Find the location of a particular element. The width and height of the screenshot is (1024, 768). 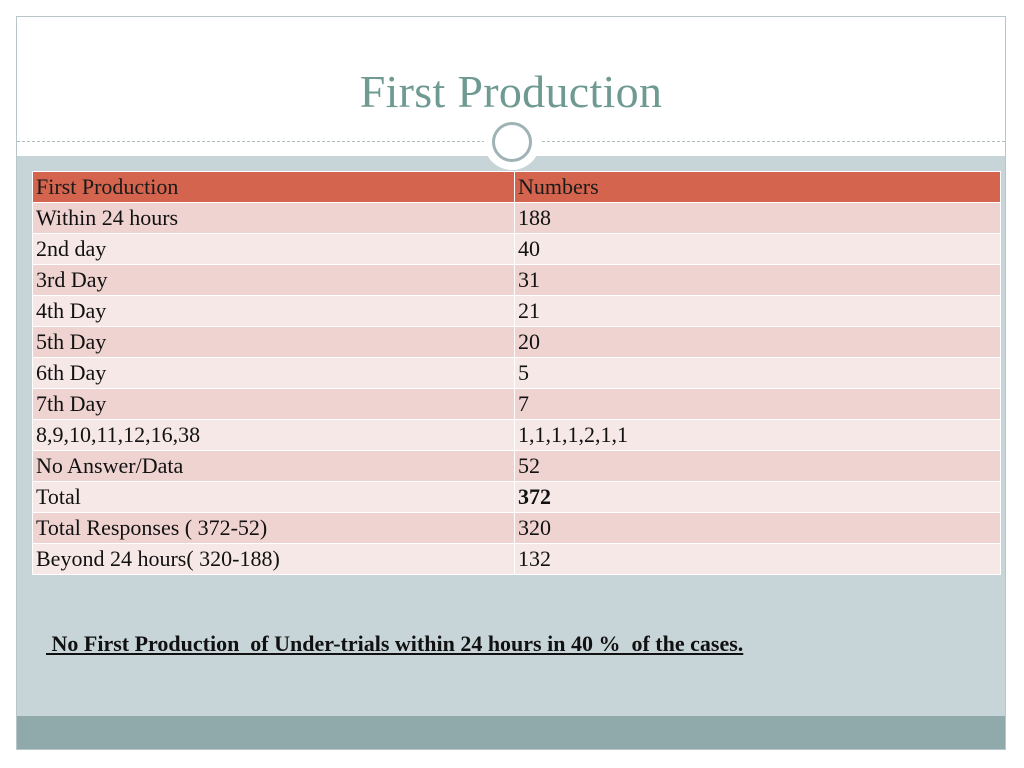

table-row: 8,9,10,11,12,16,38 1,1,1,1,2,1,1 is located at coordinates (516, 435).